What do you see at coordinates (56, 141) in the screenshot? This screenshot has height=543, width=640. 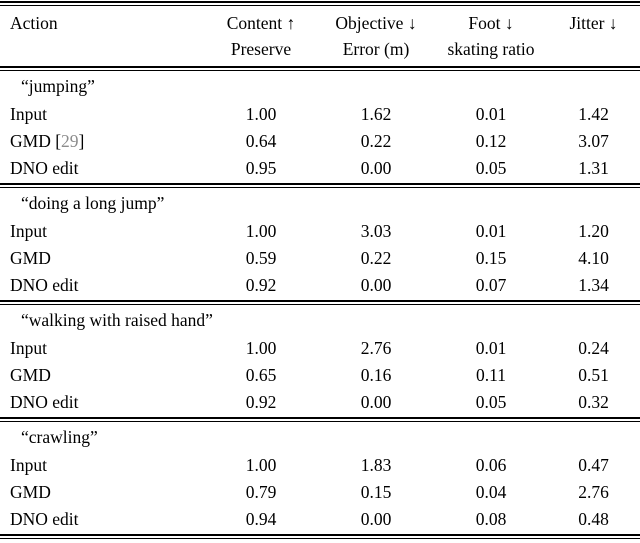 I see `citation-bracket-open: [` at bounding box center [56, 141].